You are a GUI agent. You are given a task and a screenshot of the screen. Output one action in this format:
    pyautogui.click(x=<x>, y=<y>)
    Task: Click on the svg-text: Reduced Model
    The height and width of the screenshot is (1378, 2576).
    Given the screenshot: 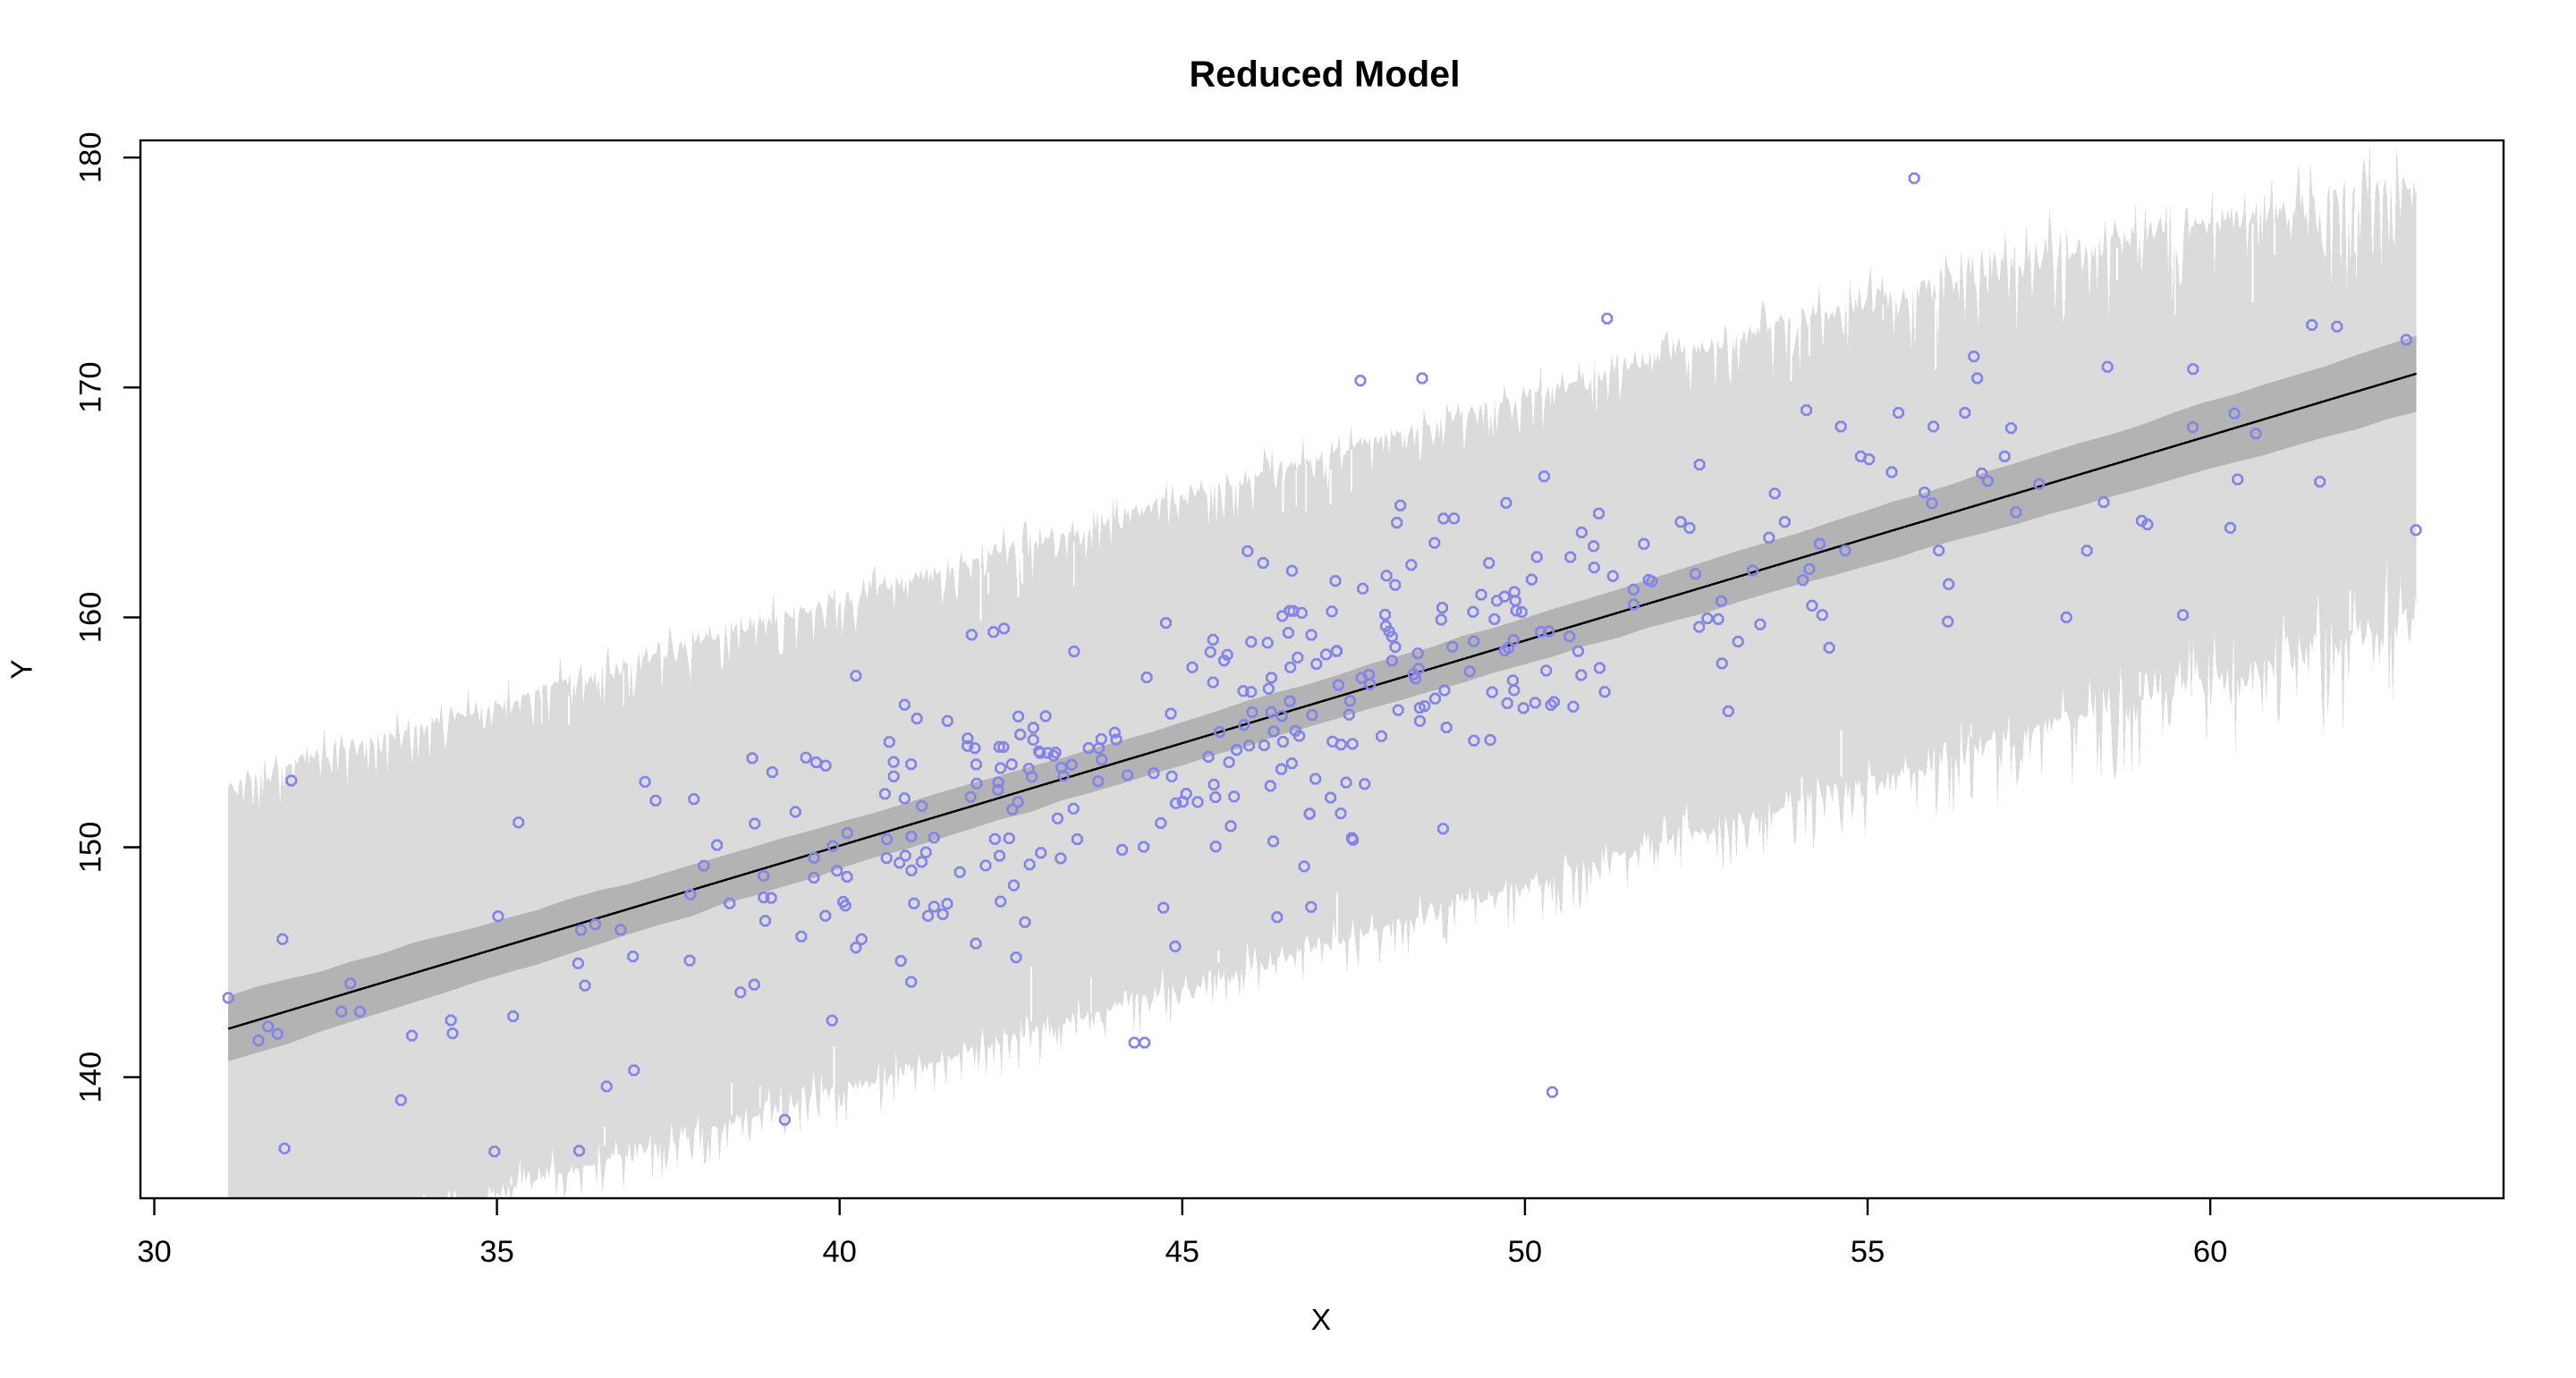 What is the action you would take?
    pyautogui.click(x=1325, y=74)
    